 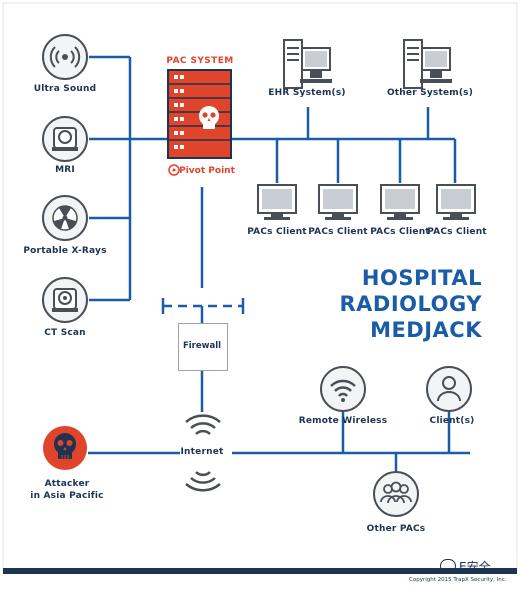 I want to click on pac-system-title: PAC SYSTEM, so click(x=200, y=61).